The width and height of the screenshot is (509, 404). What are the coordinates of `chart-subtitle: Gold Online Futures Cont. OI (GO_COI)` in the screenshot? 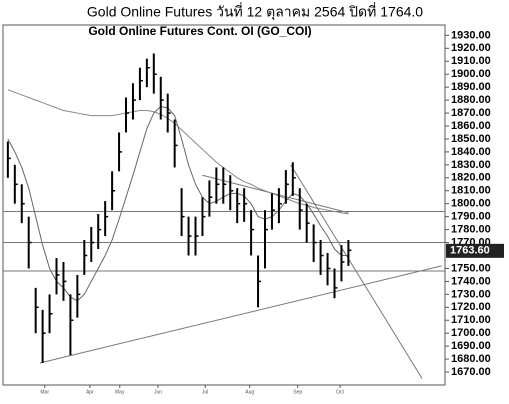 It's located at (199, 31).